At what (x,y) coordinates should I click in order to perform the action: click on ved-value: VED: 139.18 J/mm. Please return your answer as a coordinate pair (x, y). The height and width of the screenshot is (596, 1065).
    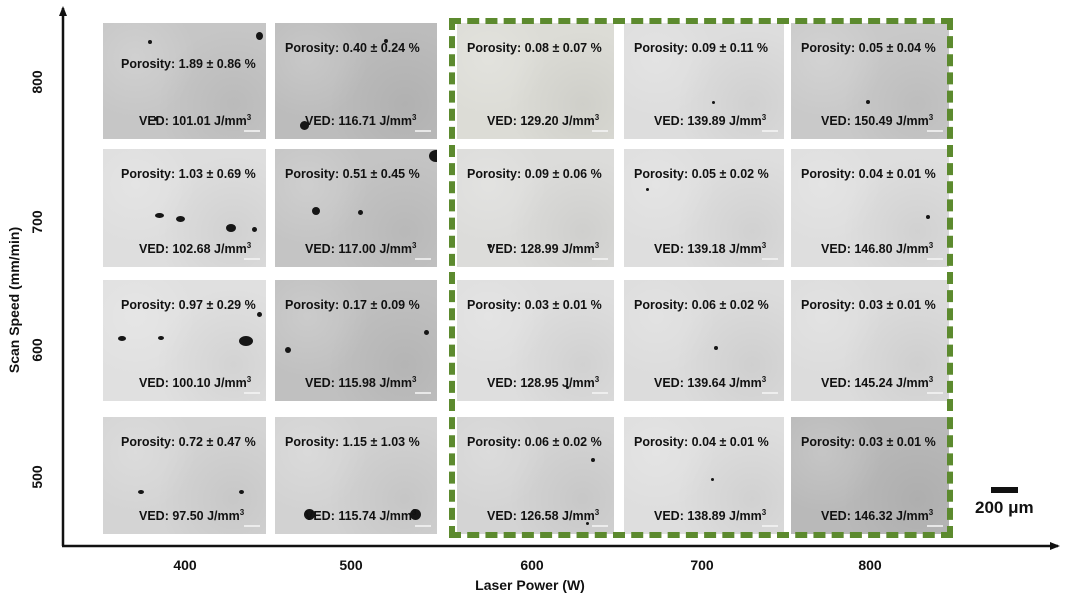
    Looking at the image, I should click on (708, 249).